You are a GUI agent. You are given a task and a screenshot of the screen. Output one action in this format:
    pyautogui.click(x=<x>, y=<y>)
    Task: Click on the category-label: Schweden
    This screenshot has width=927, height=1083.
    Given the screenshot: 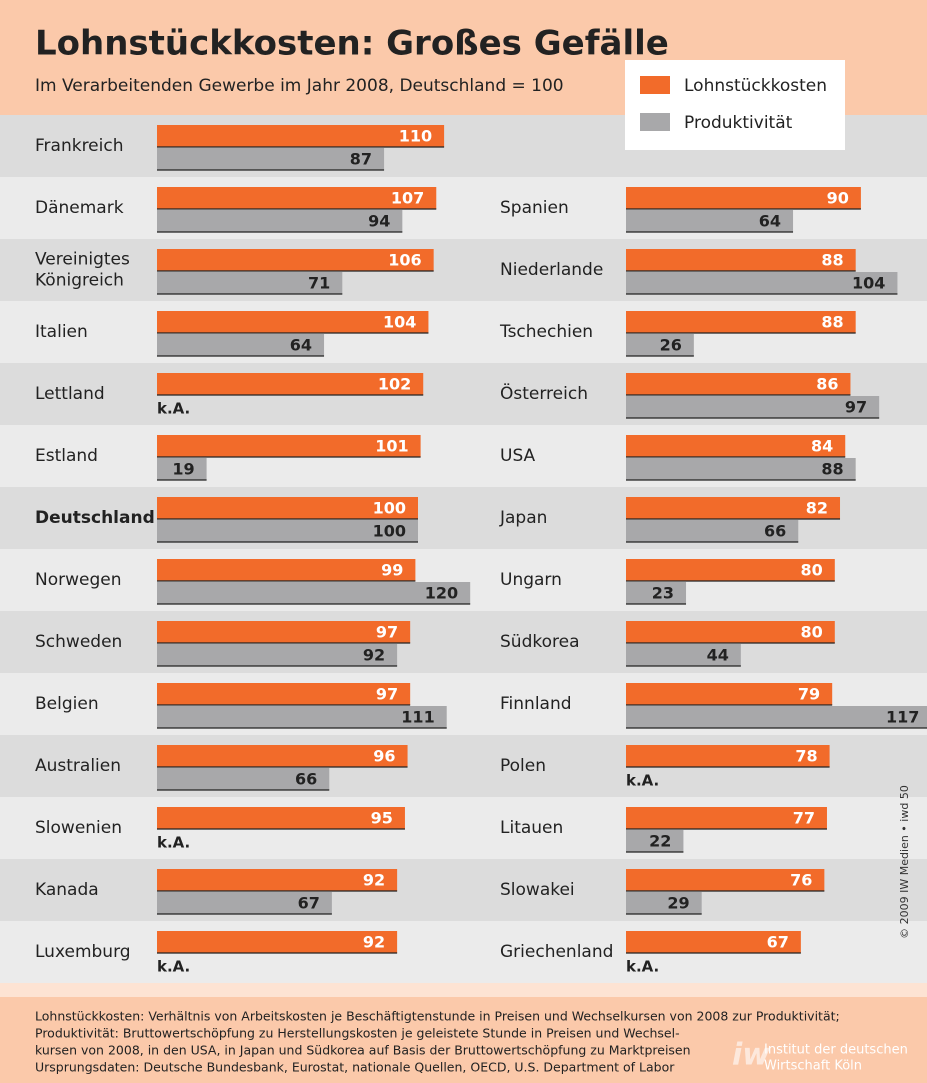 What is the action you would take?
    pyautogui.click(x=78, y=642)
    